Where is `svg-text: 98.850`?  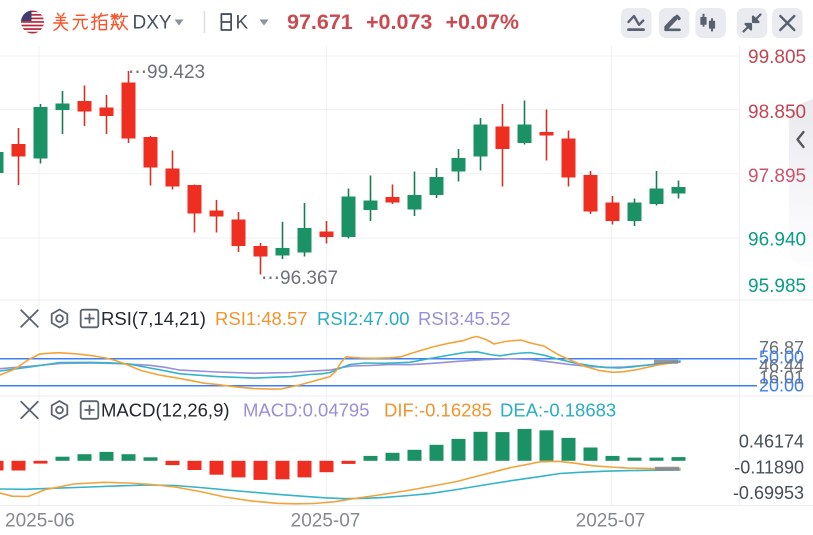
svg-text: 98.850 is located at coordinates (777, 112).